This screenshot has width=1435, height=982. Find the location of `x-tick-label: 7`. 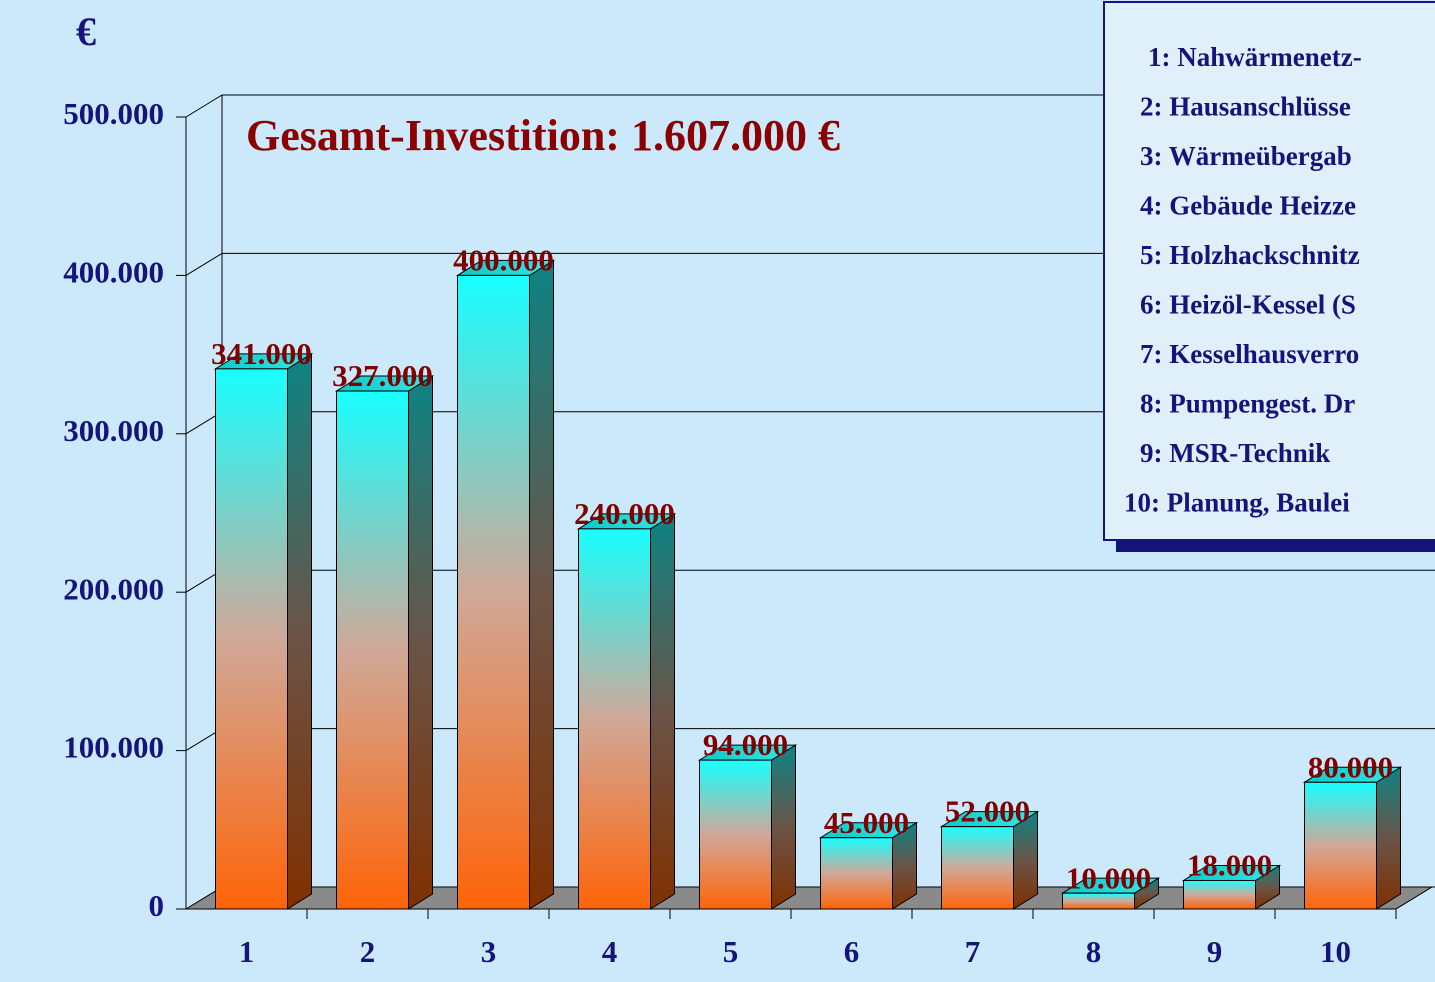

x-tick-label: 7 is located at coordinates (973, 951).